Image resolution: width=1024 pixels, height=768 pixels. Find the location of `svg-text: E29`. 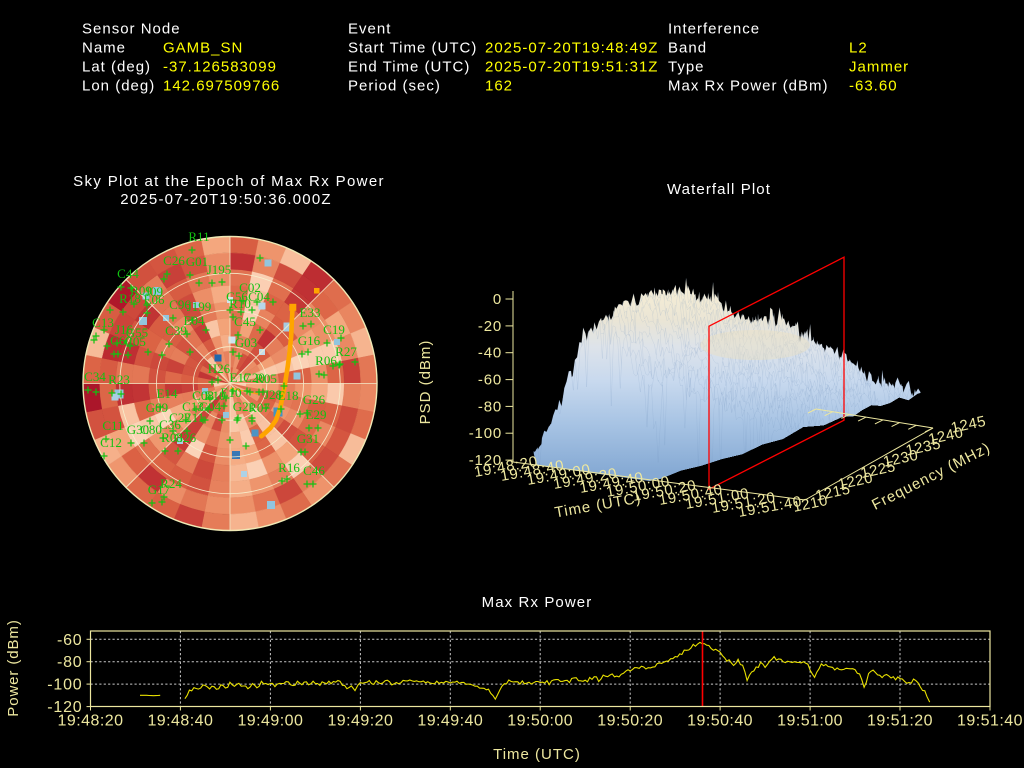

svg-text: E29 is located at coordinates (316, 414).